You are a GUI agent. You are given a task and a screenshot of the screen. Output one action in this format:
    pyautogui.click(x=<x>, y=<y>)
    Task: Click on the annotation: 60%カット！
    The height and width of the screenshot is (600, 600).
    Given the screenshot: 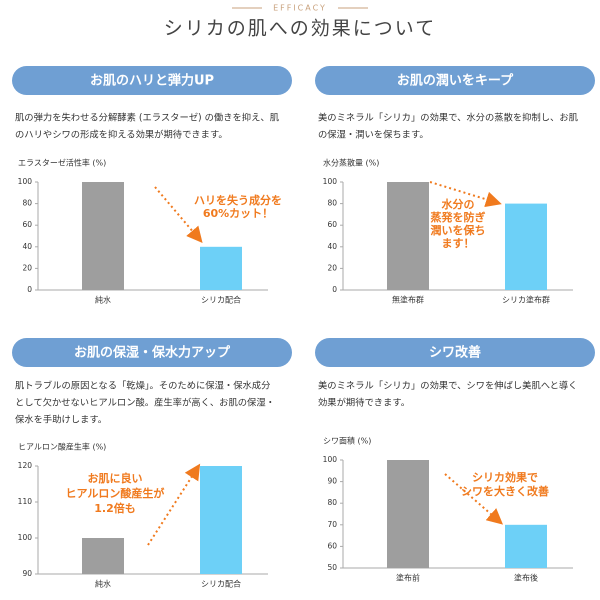 What is the action you would take?
    pyautogui.click(x=238, y=213)
    